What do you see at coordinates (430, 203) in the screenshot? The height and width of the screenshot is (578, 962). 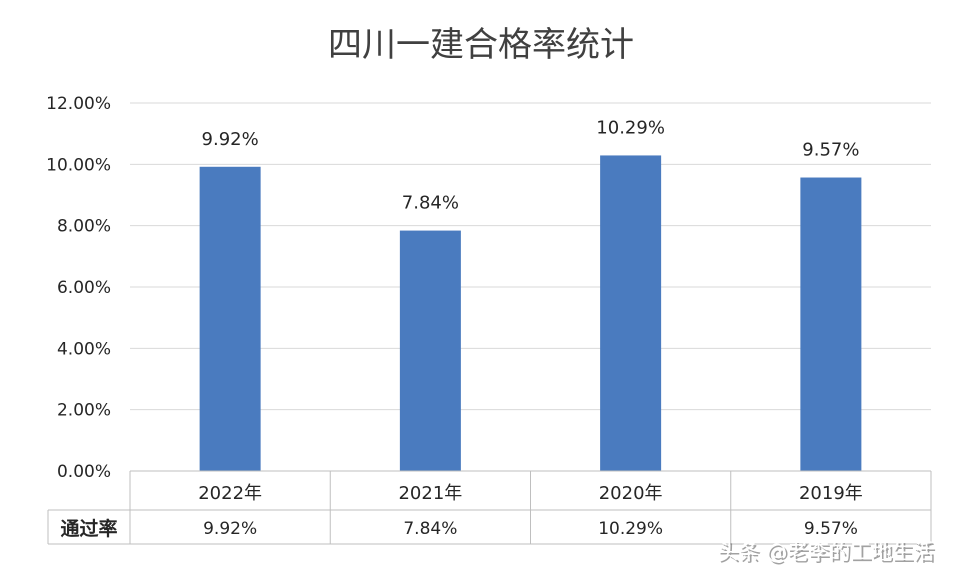 I see `data-label: 7.84%` at bounding box center [430, 203].